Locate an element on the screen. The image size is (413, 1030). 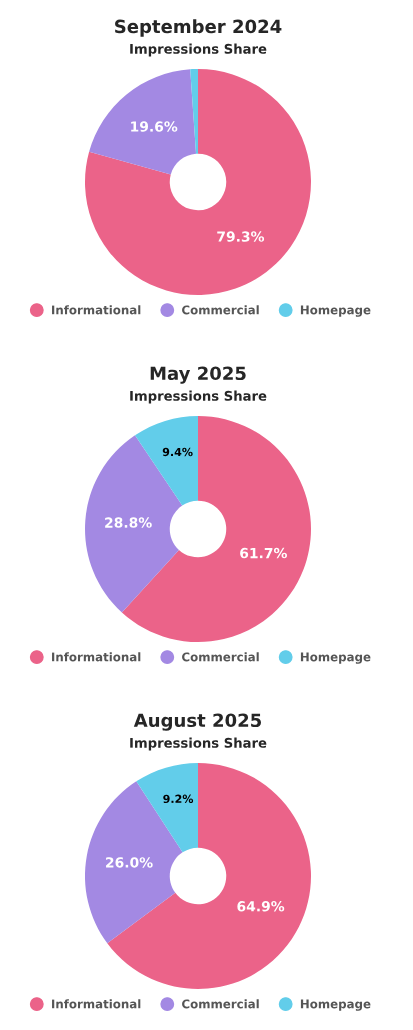
data-label: 9.4% is located at coordinates (177, 452).